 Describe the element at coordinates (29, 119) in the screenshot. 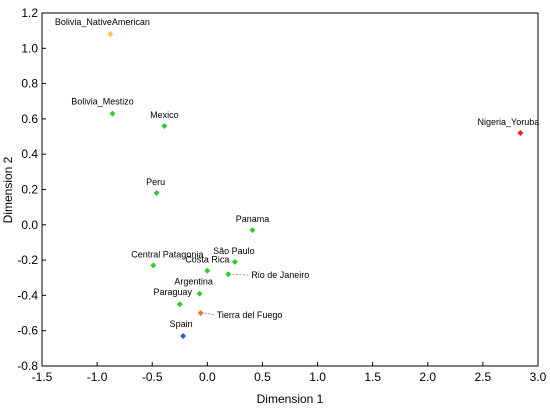

I see `y-tick-label: 0.6` at that location.